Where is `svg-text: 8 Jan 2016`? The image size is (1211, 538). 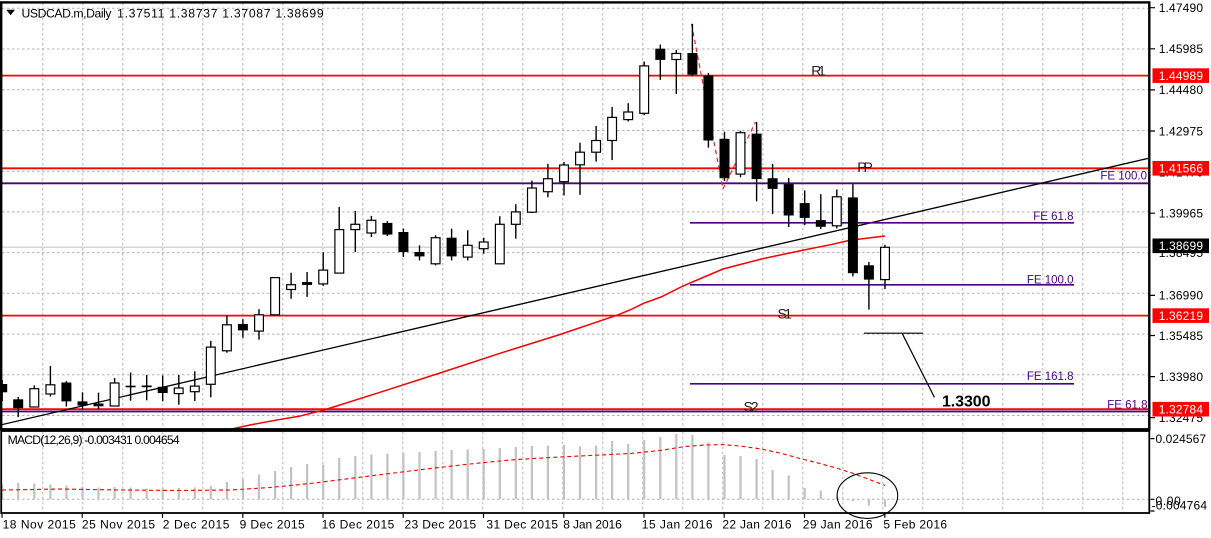
svg-text: 8 Jan 2016 is located at coordinates (592, 525).